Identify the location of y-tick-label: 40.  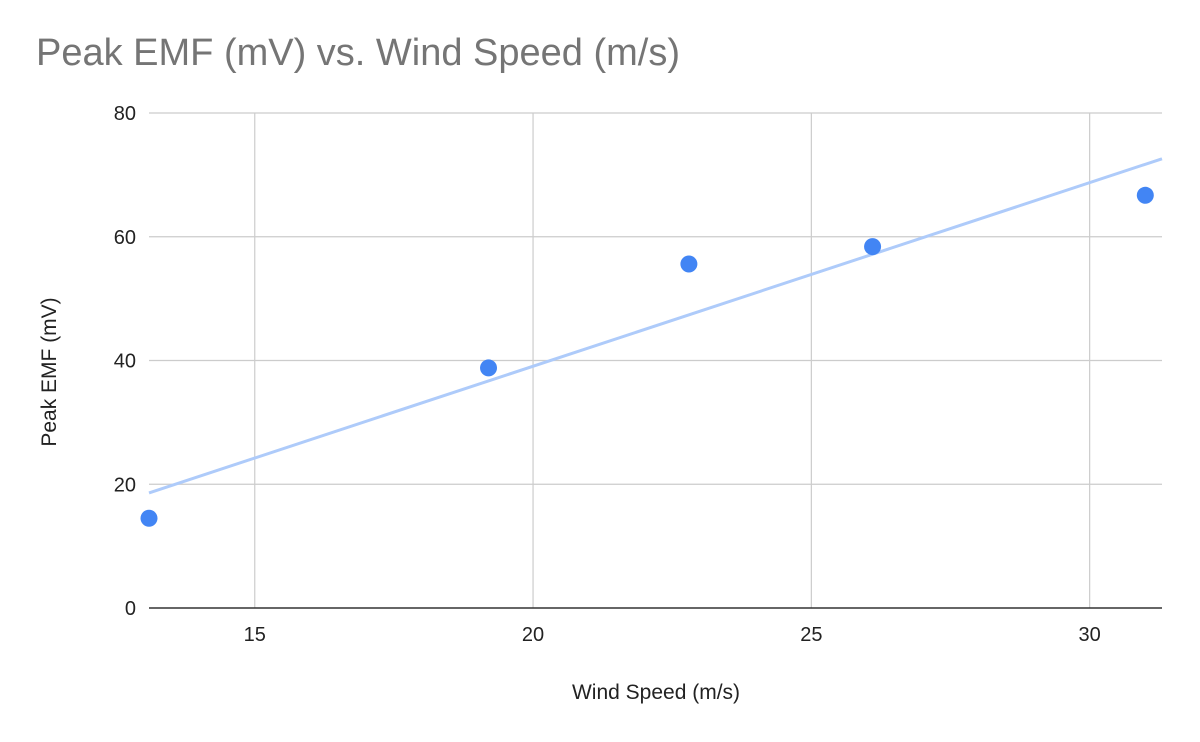
(125, 362).